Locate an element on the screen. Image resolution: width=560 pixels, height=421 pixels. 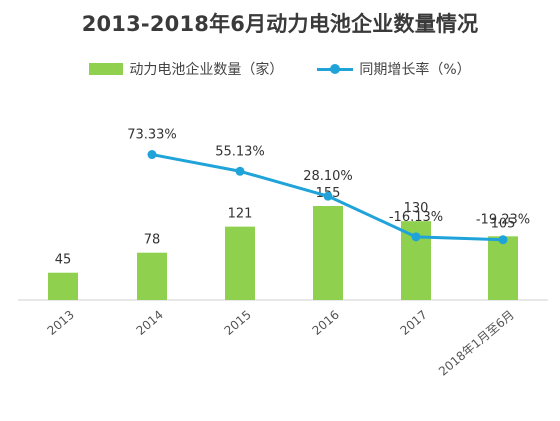
legend: 动力电池企业数量（家） 同期增长率（%） is located at coordinates (280, 69).